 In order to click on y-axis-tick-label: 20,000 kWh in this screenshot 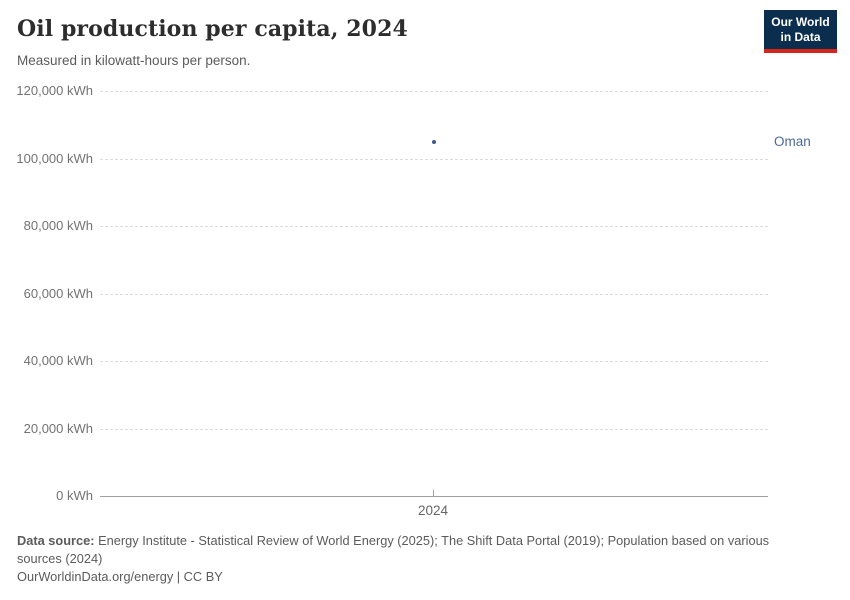, I will do `click(58, 428)`.